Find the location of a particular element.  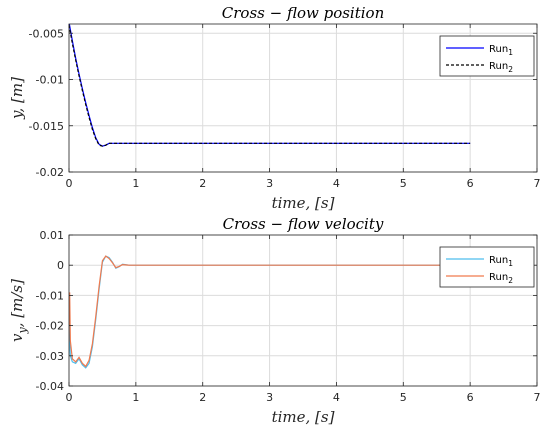

y-tick-label: -0.015 is located at coordinates (46, 126).